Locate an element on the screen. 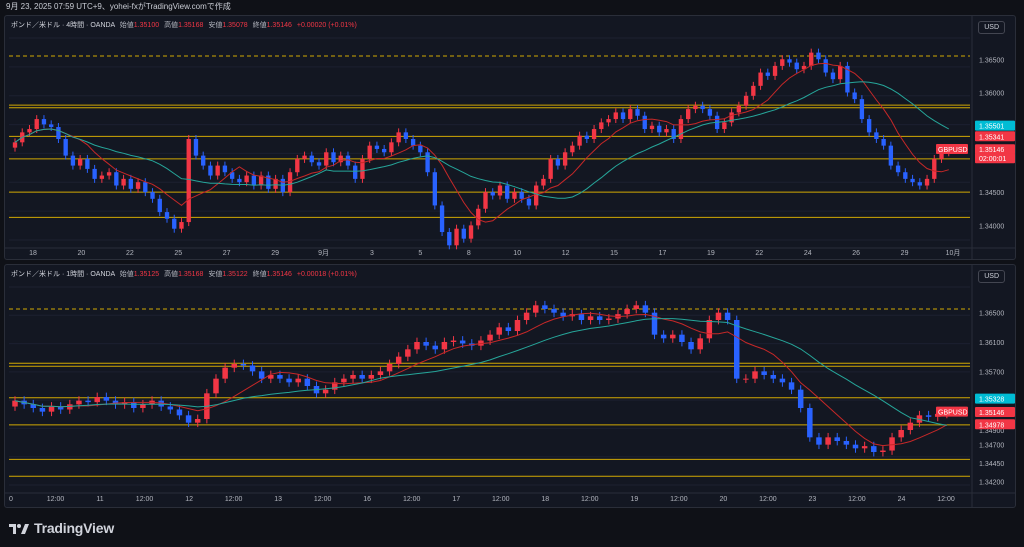 The height and width of the screenshot is (547, 1024). price-tick-label: 1.36500 is located at coordinates (991, 314).